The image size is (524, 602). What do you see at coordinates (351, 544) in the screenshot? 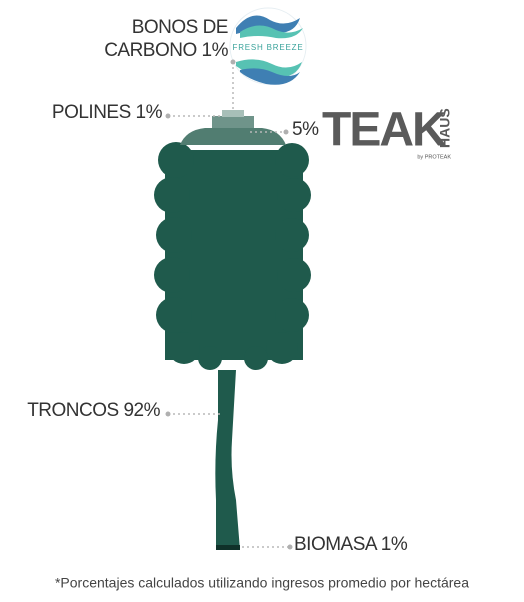
I see `label: BIOMASA 1%` at bounding box center [351, 544].